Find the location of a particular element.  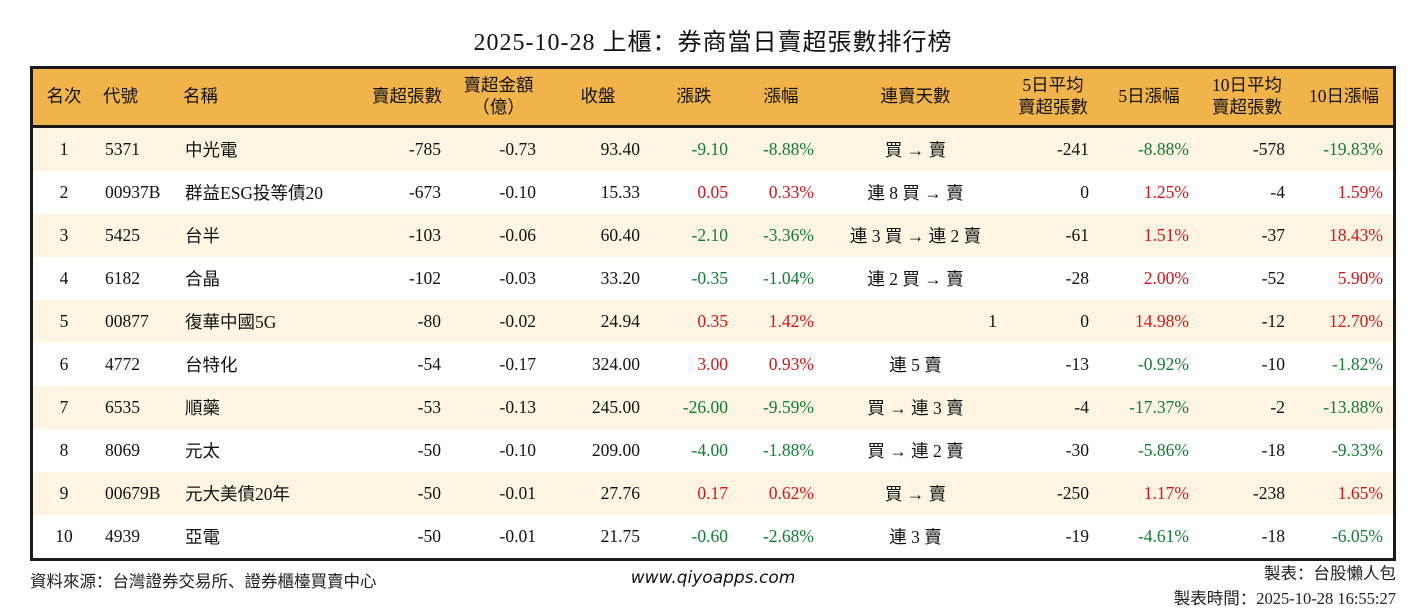

cell-pct5: -0.92% is located at coordinates (1163, 364).